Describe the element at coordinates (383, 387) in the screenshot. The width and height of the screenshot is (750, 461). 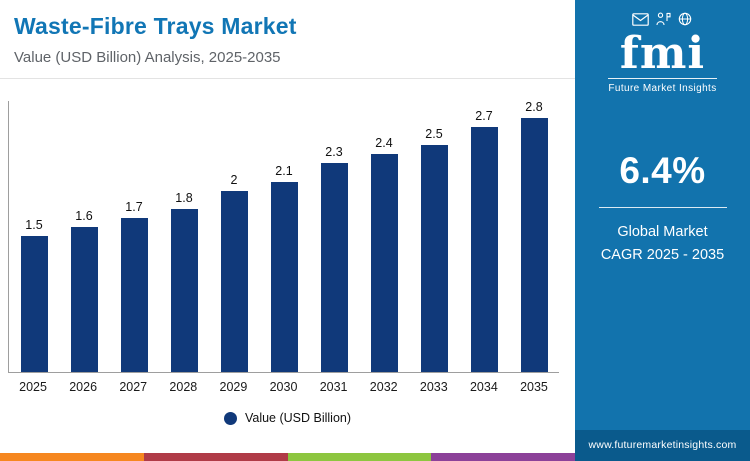
I see `x-tick-2032: 2032` at that location.